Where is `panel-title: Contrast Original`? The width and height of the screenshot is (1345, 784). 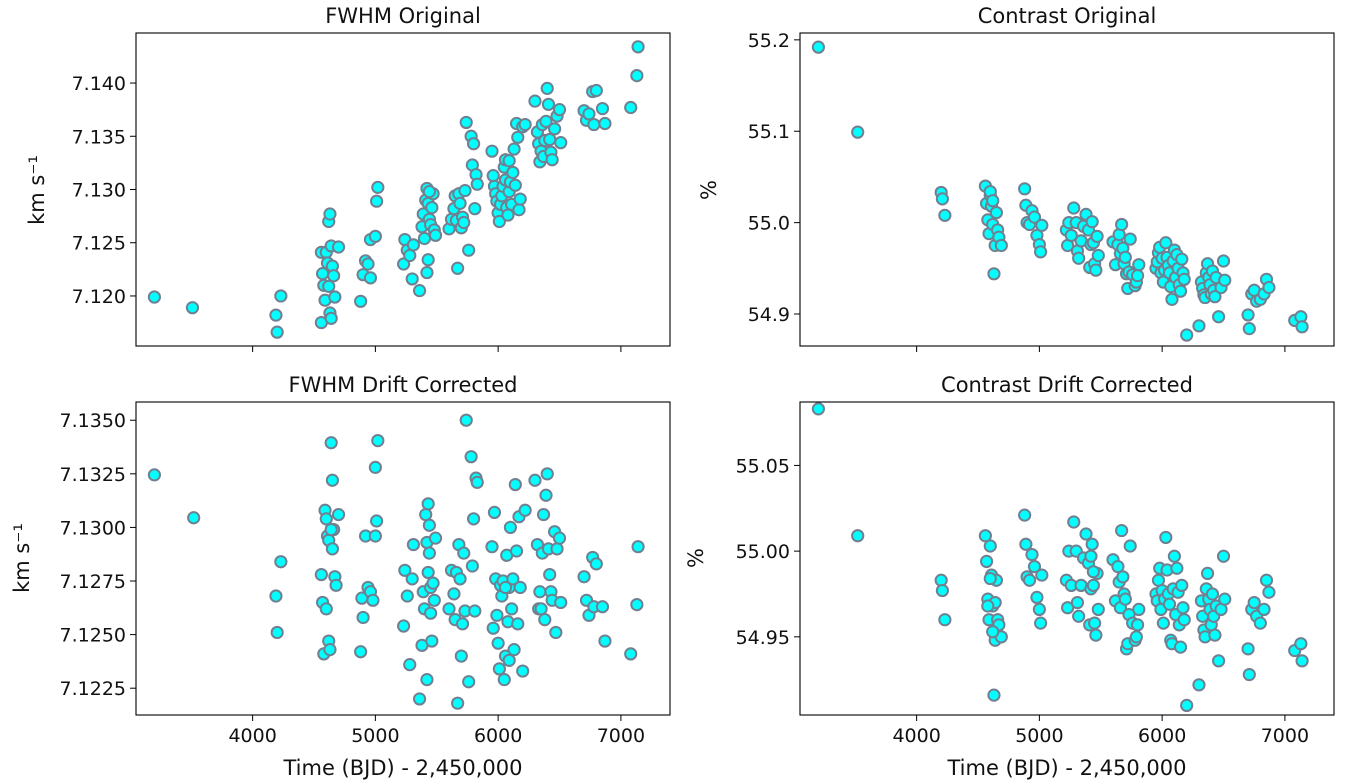
panel-title: Contrast Original is located at coordinates (1067, 16).